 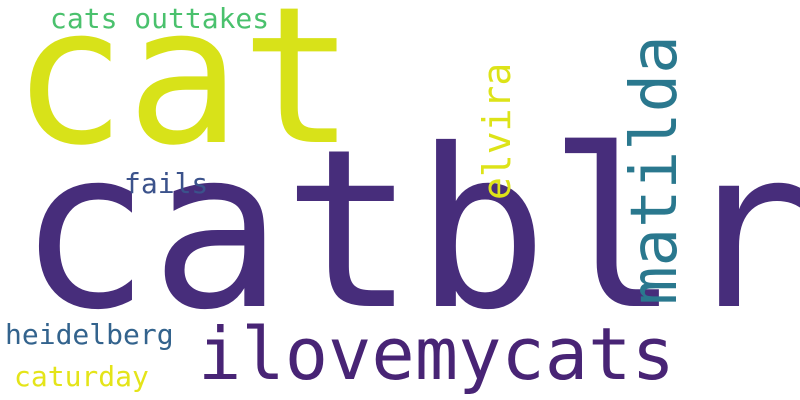 What do you see at coordinates (89, 334) in the screenshot?
I see `word-heidelberg: heidelberg` at bounding box center [89, 334].